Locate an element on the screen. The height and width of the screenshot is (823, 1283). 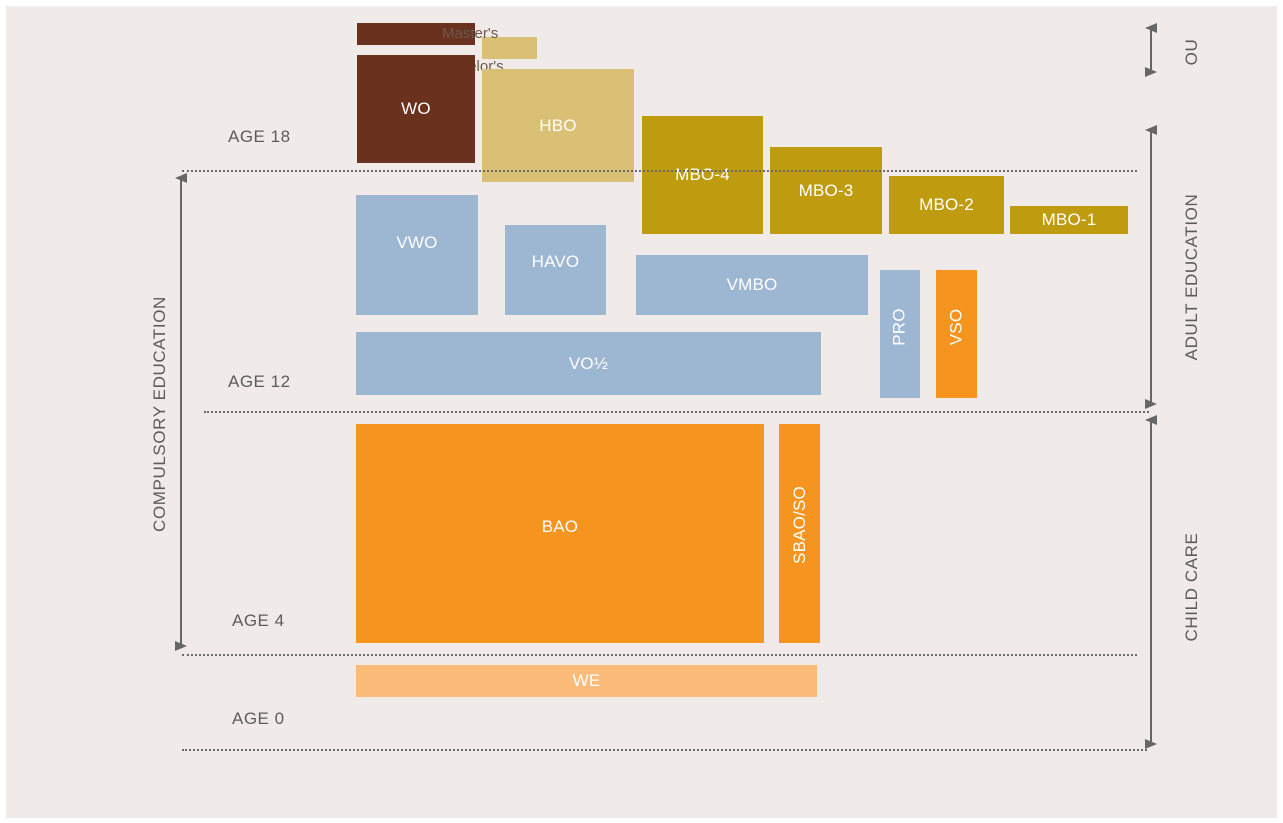
block-mbo3: MBO-3 is located at coordinates (826, 190).